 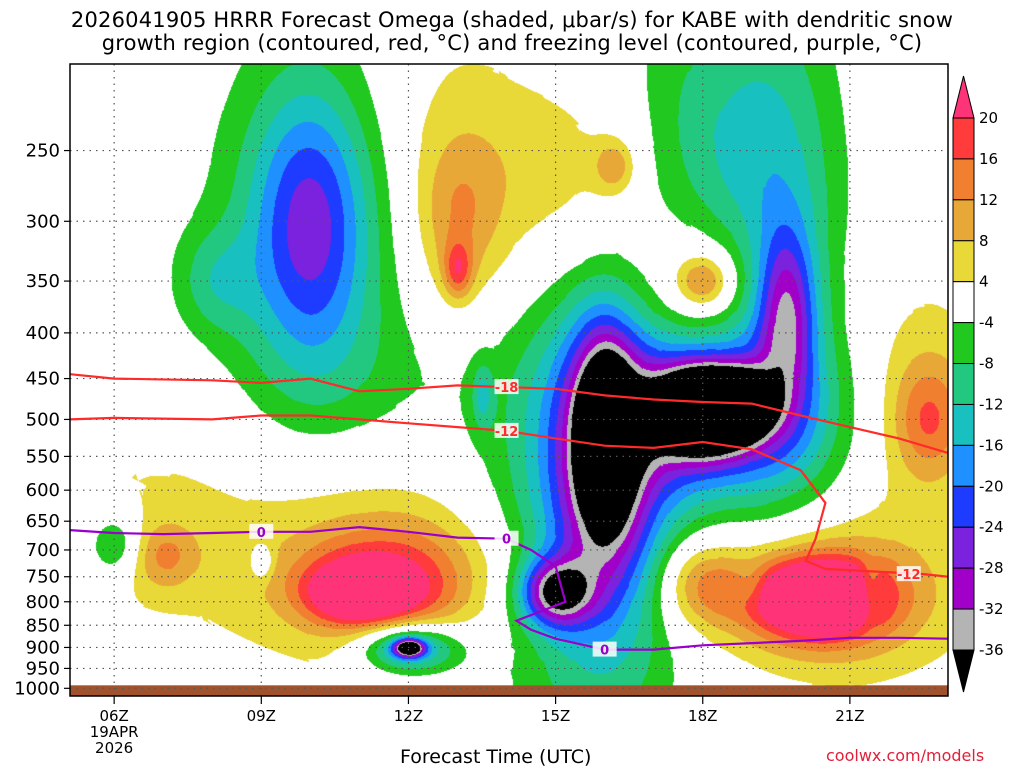 I want to click on x-tick-label-06Z: 06Z, so click(x=113, y=716).